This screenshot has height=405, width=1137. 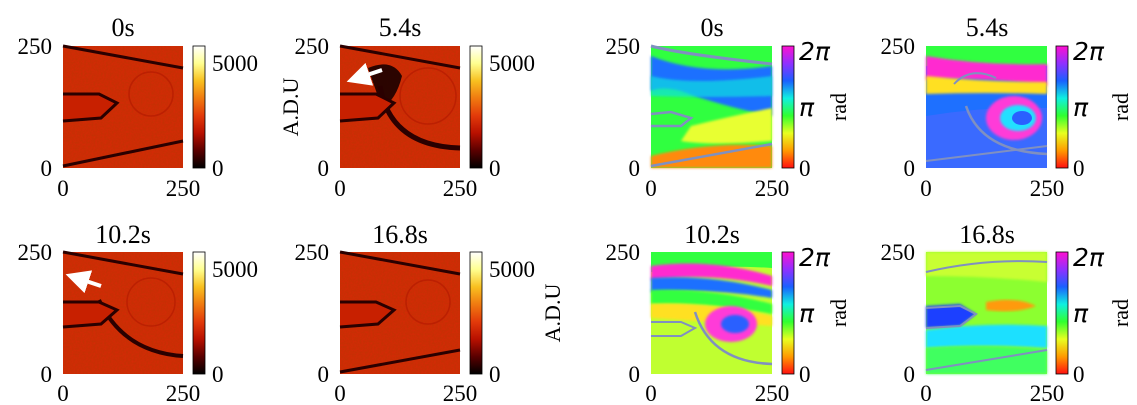 I want to click on phase-panel-10-2s: 10.2s 250 0 0 250 2π π 0 rad, so click(x=729, y=312).